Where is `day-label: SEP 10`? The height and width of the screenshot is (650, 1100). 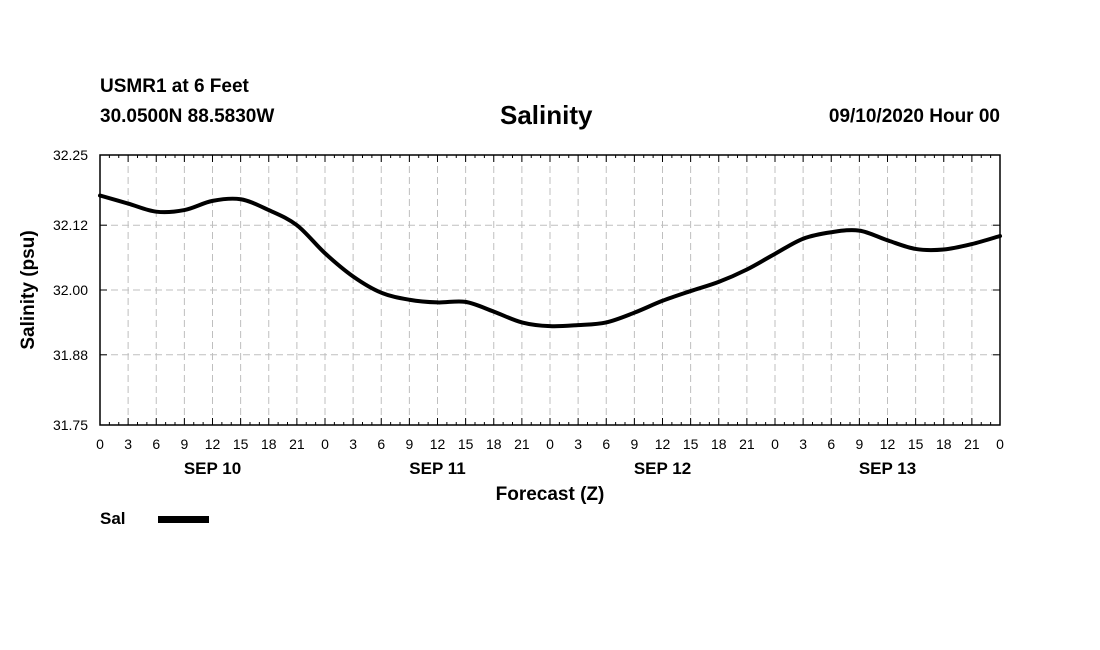
day-label: SEP 10 is located at coordinates (212, 468).